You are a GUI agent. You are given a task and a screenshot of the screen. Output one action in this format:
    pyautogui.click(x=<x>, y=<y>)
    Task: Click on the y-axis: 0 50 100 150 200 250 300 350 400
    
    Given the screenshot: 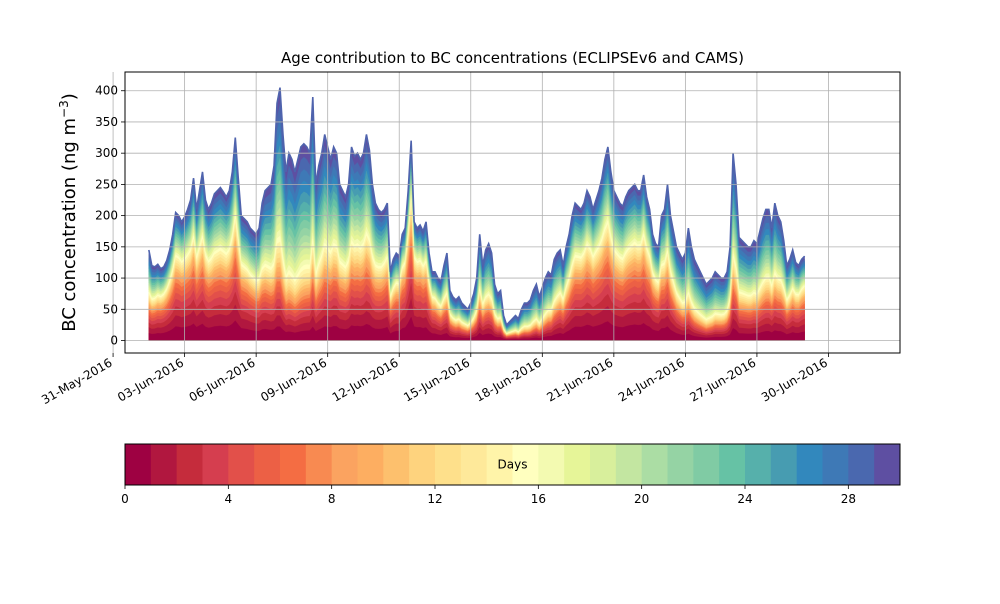 What is the action you would take?
    pyautogui.click(x=110, y=216)
    